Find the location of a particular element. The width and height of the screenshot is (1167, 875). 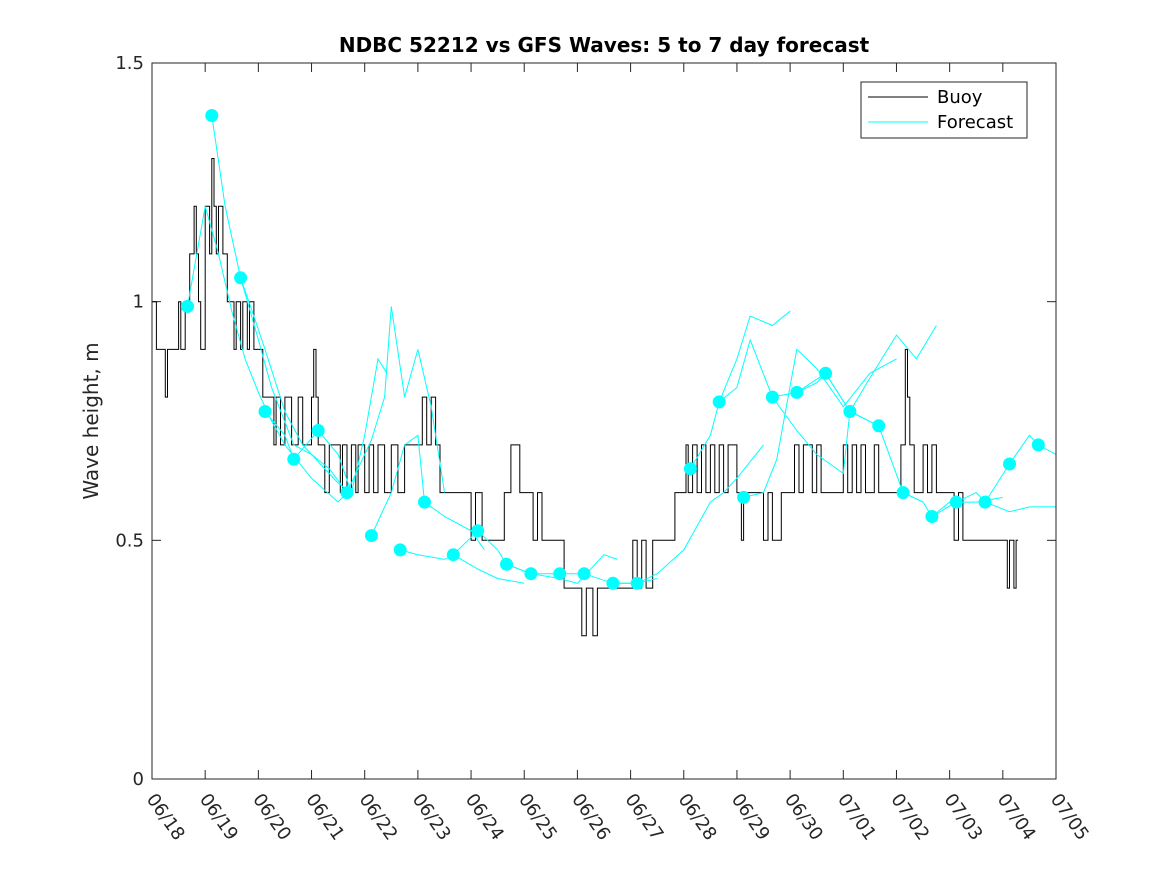

x-tick-label: 07/05 is located at coordinates (1069, 817).